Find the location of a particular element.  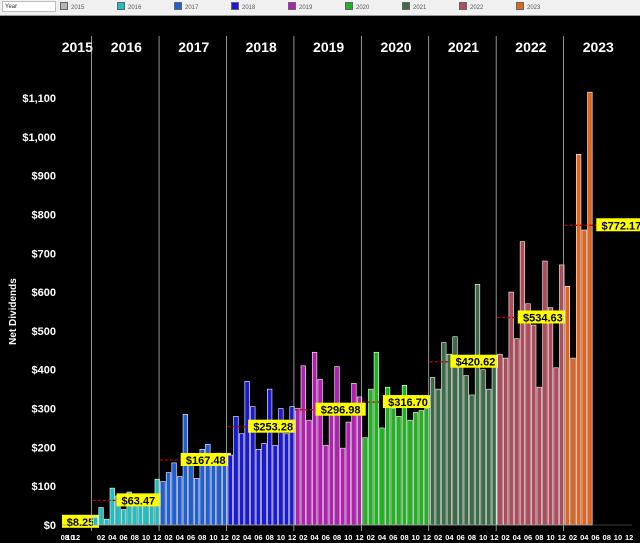

year-header: 2019 is located at coordinates (328, 47).